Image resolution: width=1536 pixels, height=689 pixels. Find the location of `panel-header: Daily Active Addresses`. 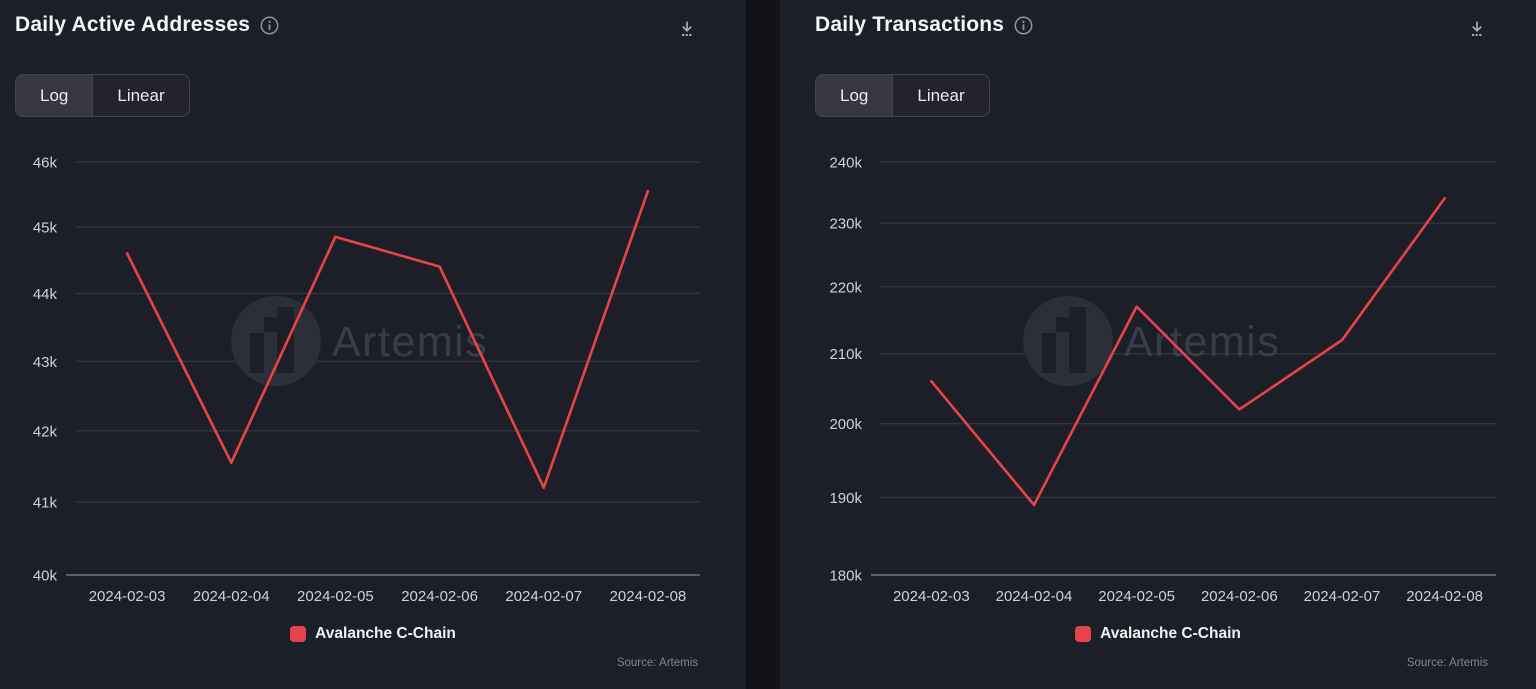

panel-header: Daily Active Addresses is located at coordinates (147, 25).